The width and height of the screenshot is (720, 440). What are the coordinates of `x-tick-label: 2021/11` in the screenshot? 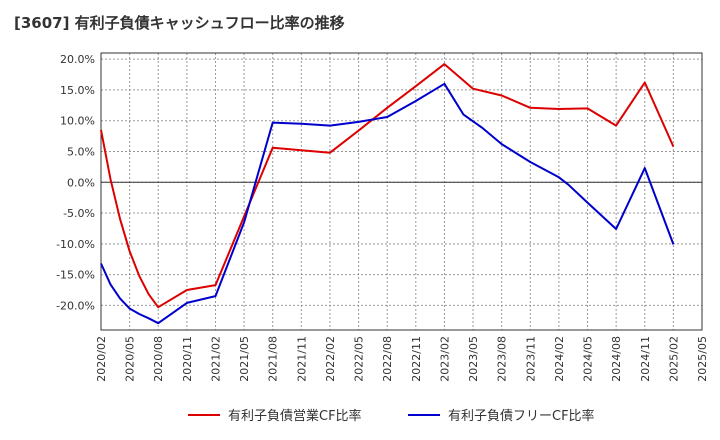 It's located at (301, 359).